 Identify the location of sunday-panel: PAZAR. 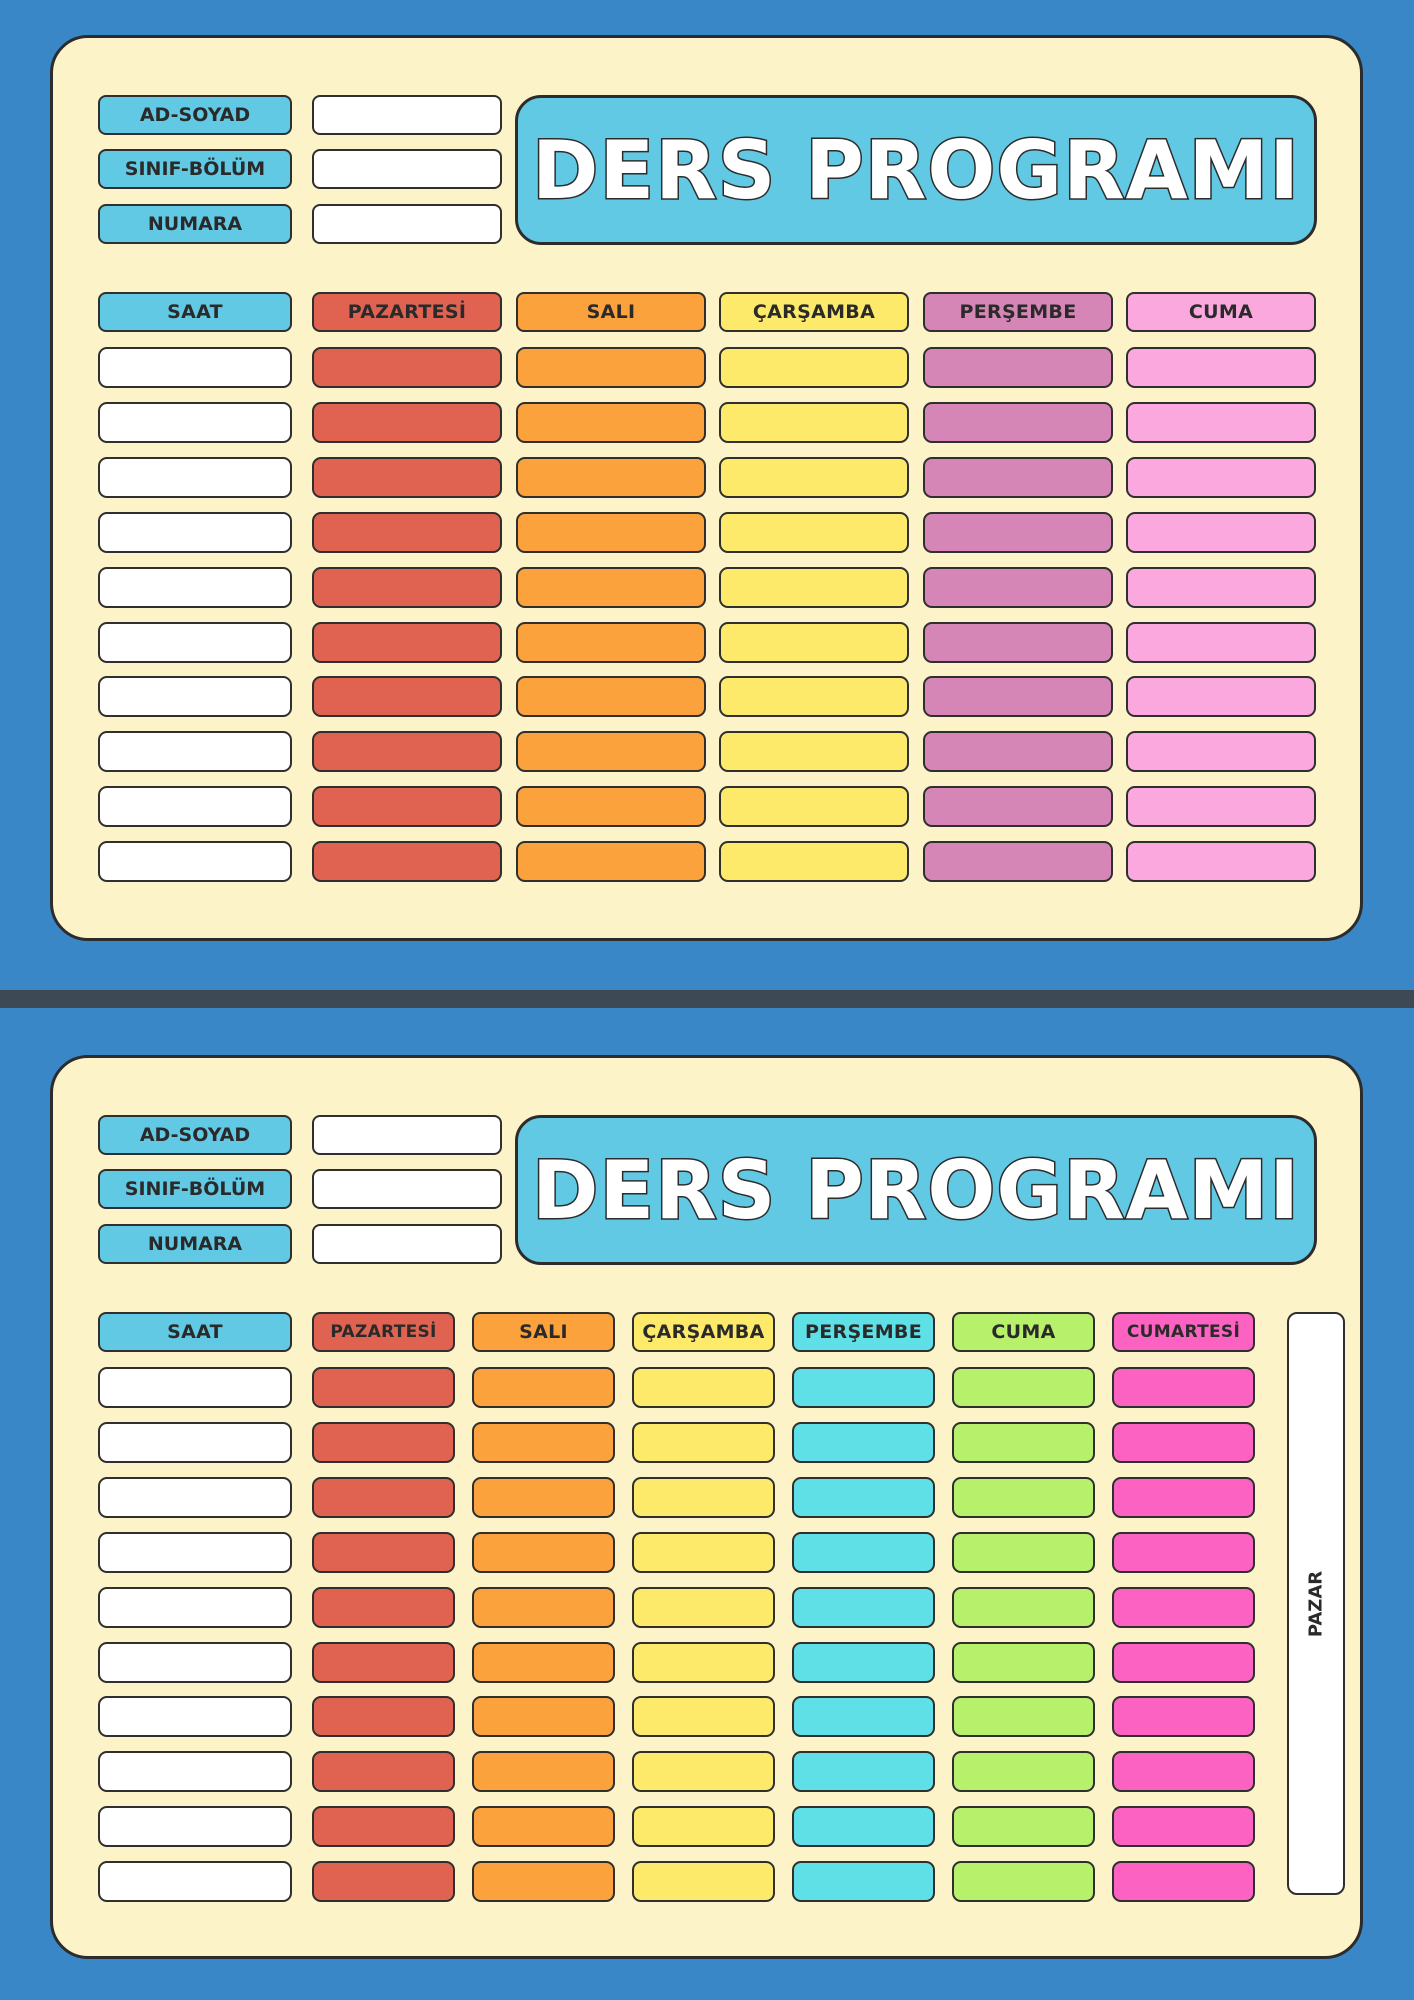
(1316, 1603).